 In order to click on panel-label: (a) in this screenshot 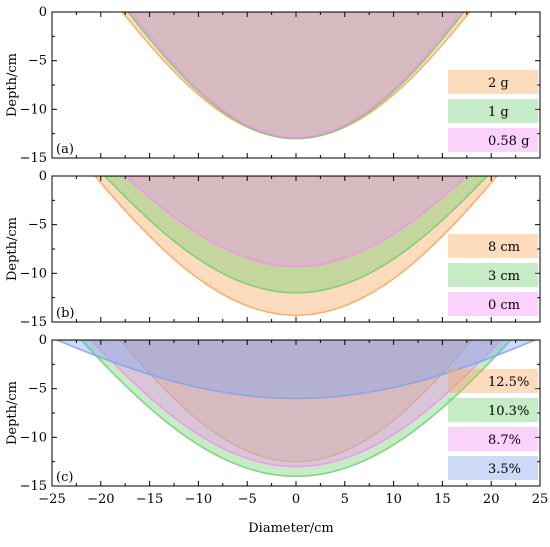, I will do `click(65, 149)`.